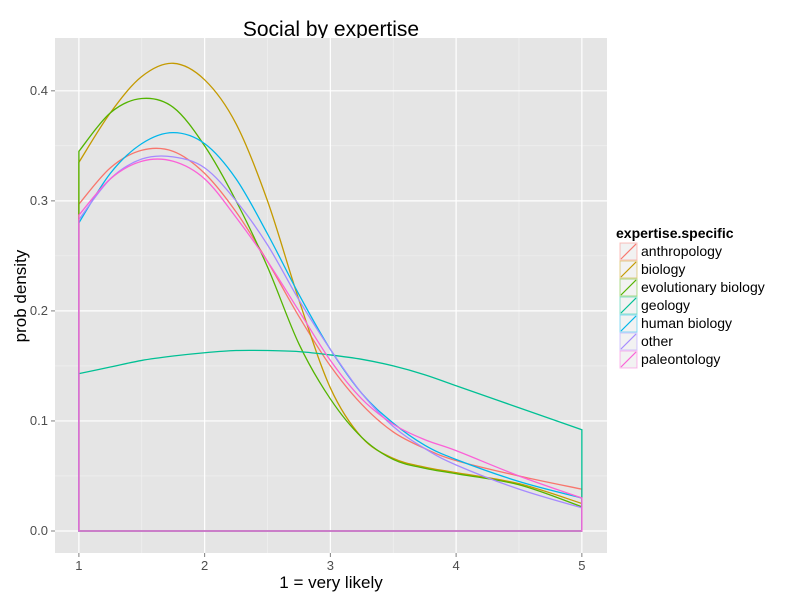 The width and height of the screenshot is (800, 600). I want to click on legend-title: expertise.specific, so click(675, 233).